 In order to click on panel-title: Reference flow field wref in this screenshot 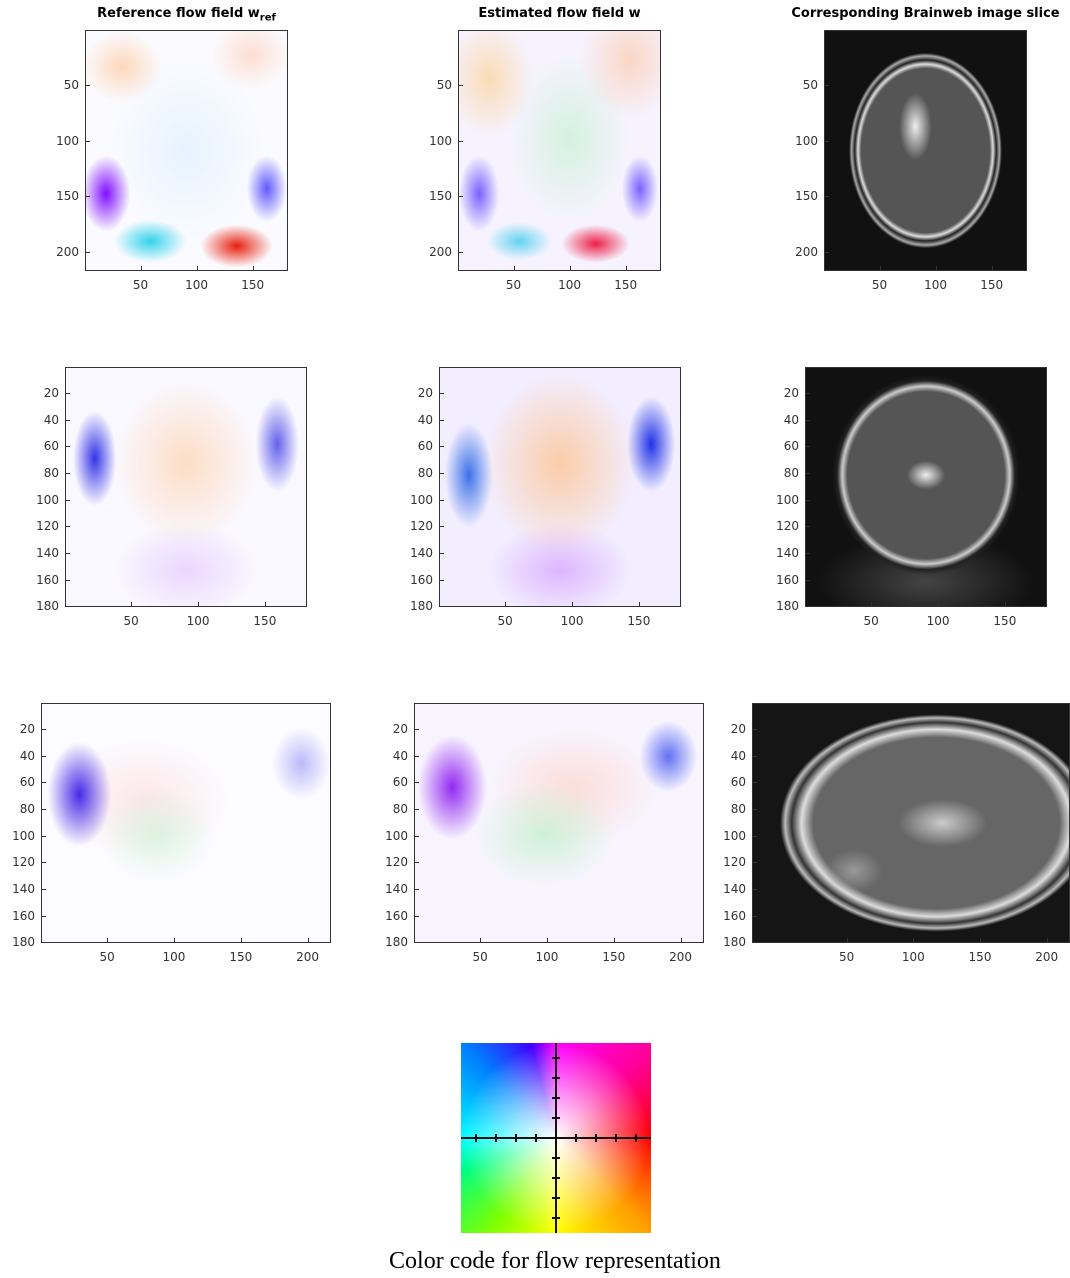, I will do `click(186, 15)`.